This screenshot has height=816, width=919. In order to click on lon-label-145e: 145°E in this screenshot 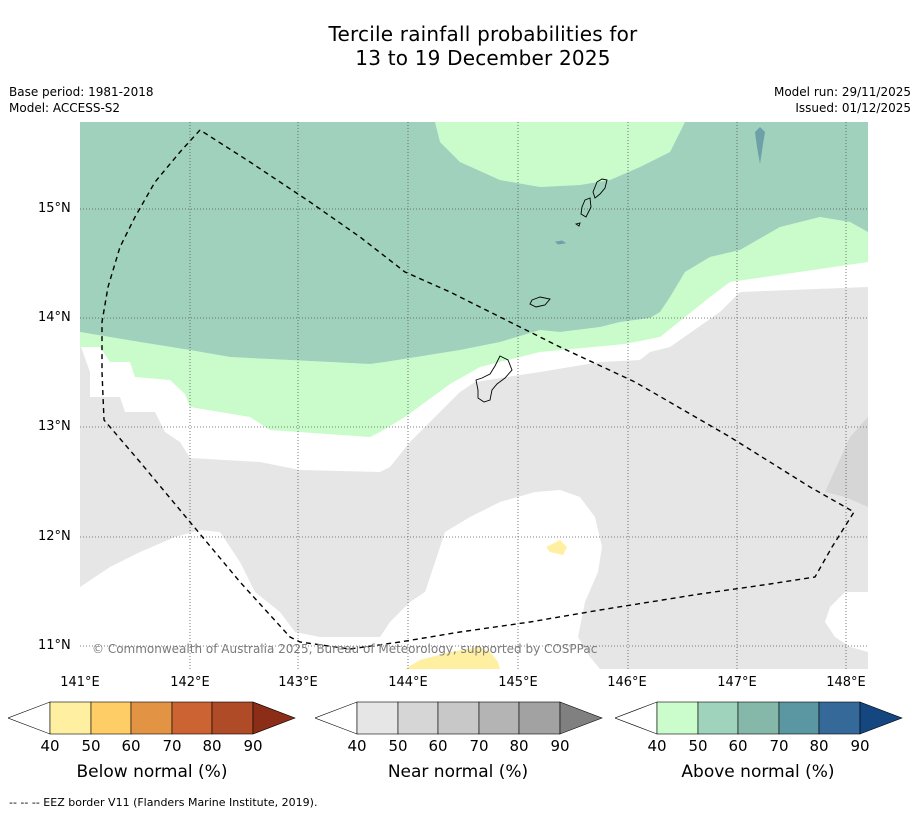, I will do `click(518, 682)`.